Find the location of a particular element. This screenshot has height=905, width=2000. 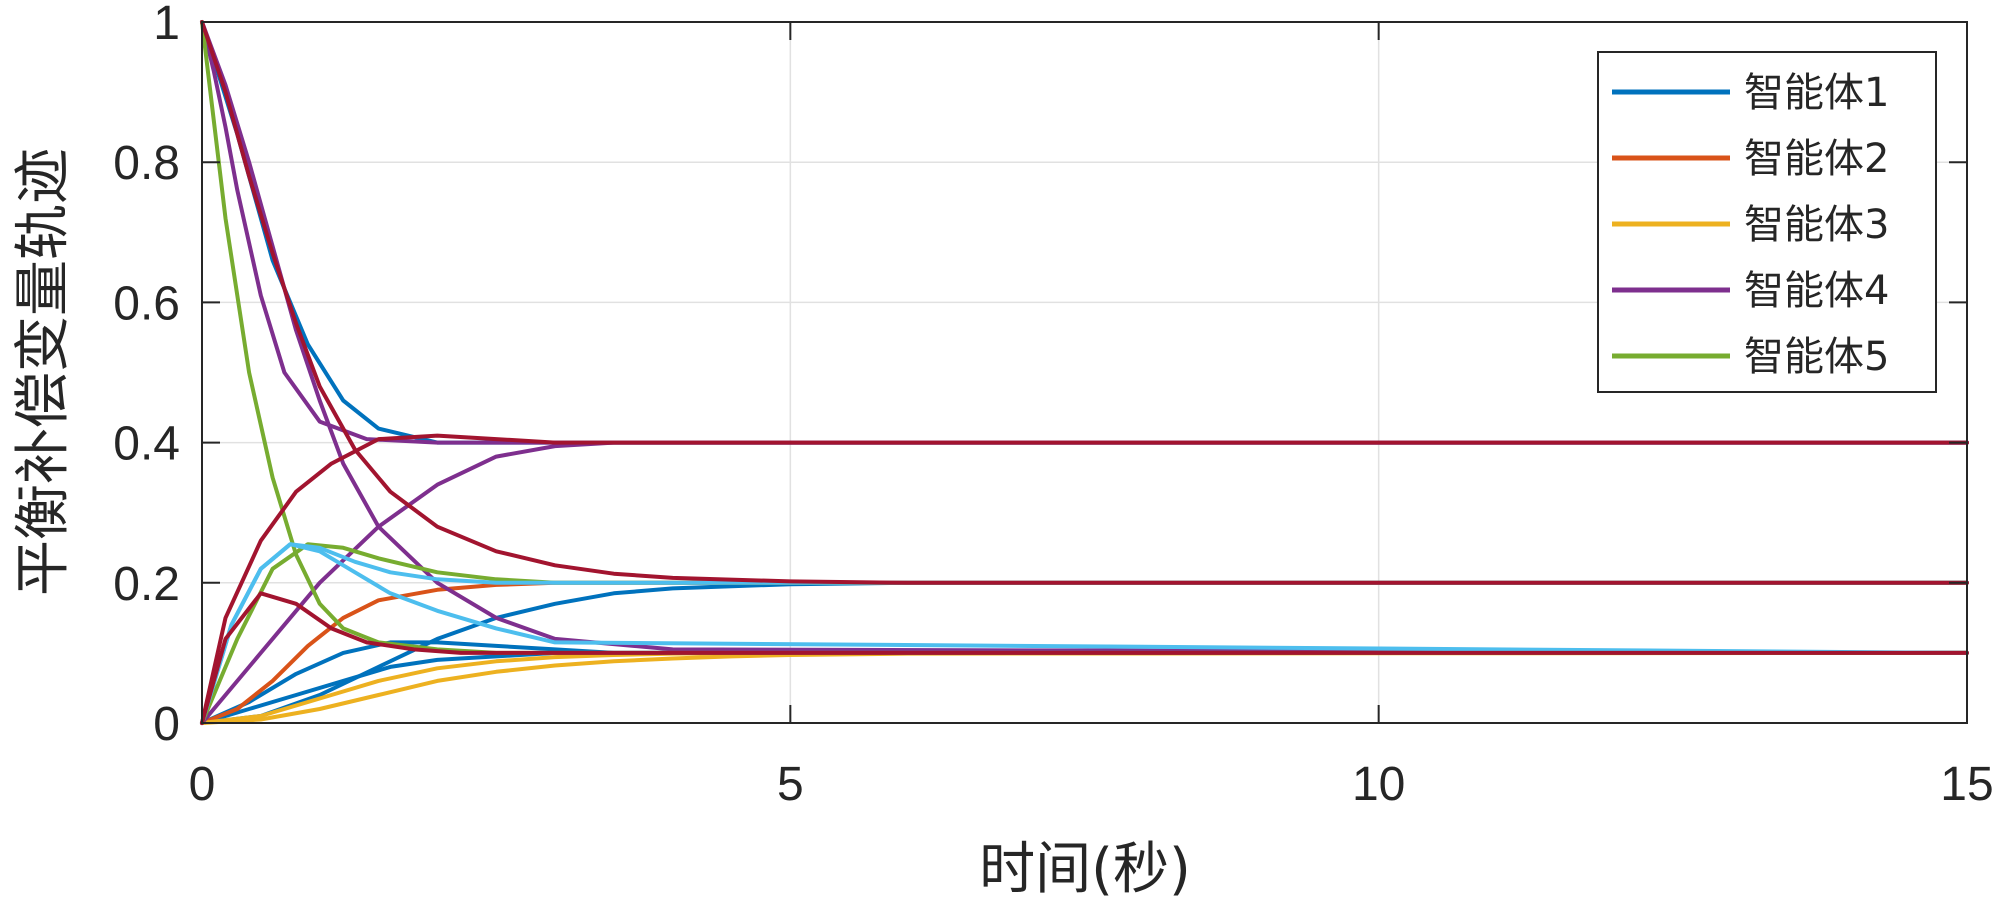

legend: 智能体1 智能体2 智能体3 智能体4 智能体5 is located at coordinates (1767, 222).